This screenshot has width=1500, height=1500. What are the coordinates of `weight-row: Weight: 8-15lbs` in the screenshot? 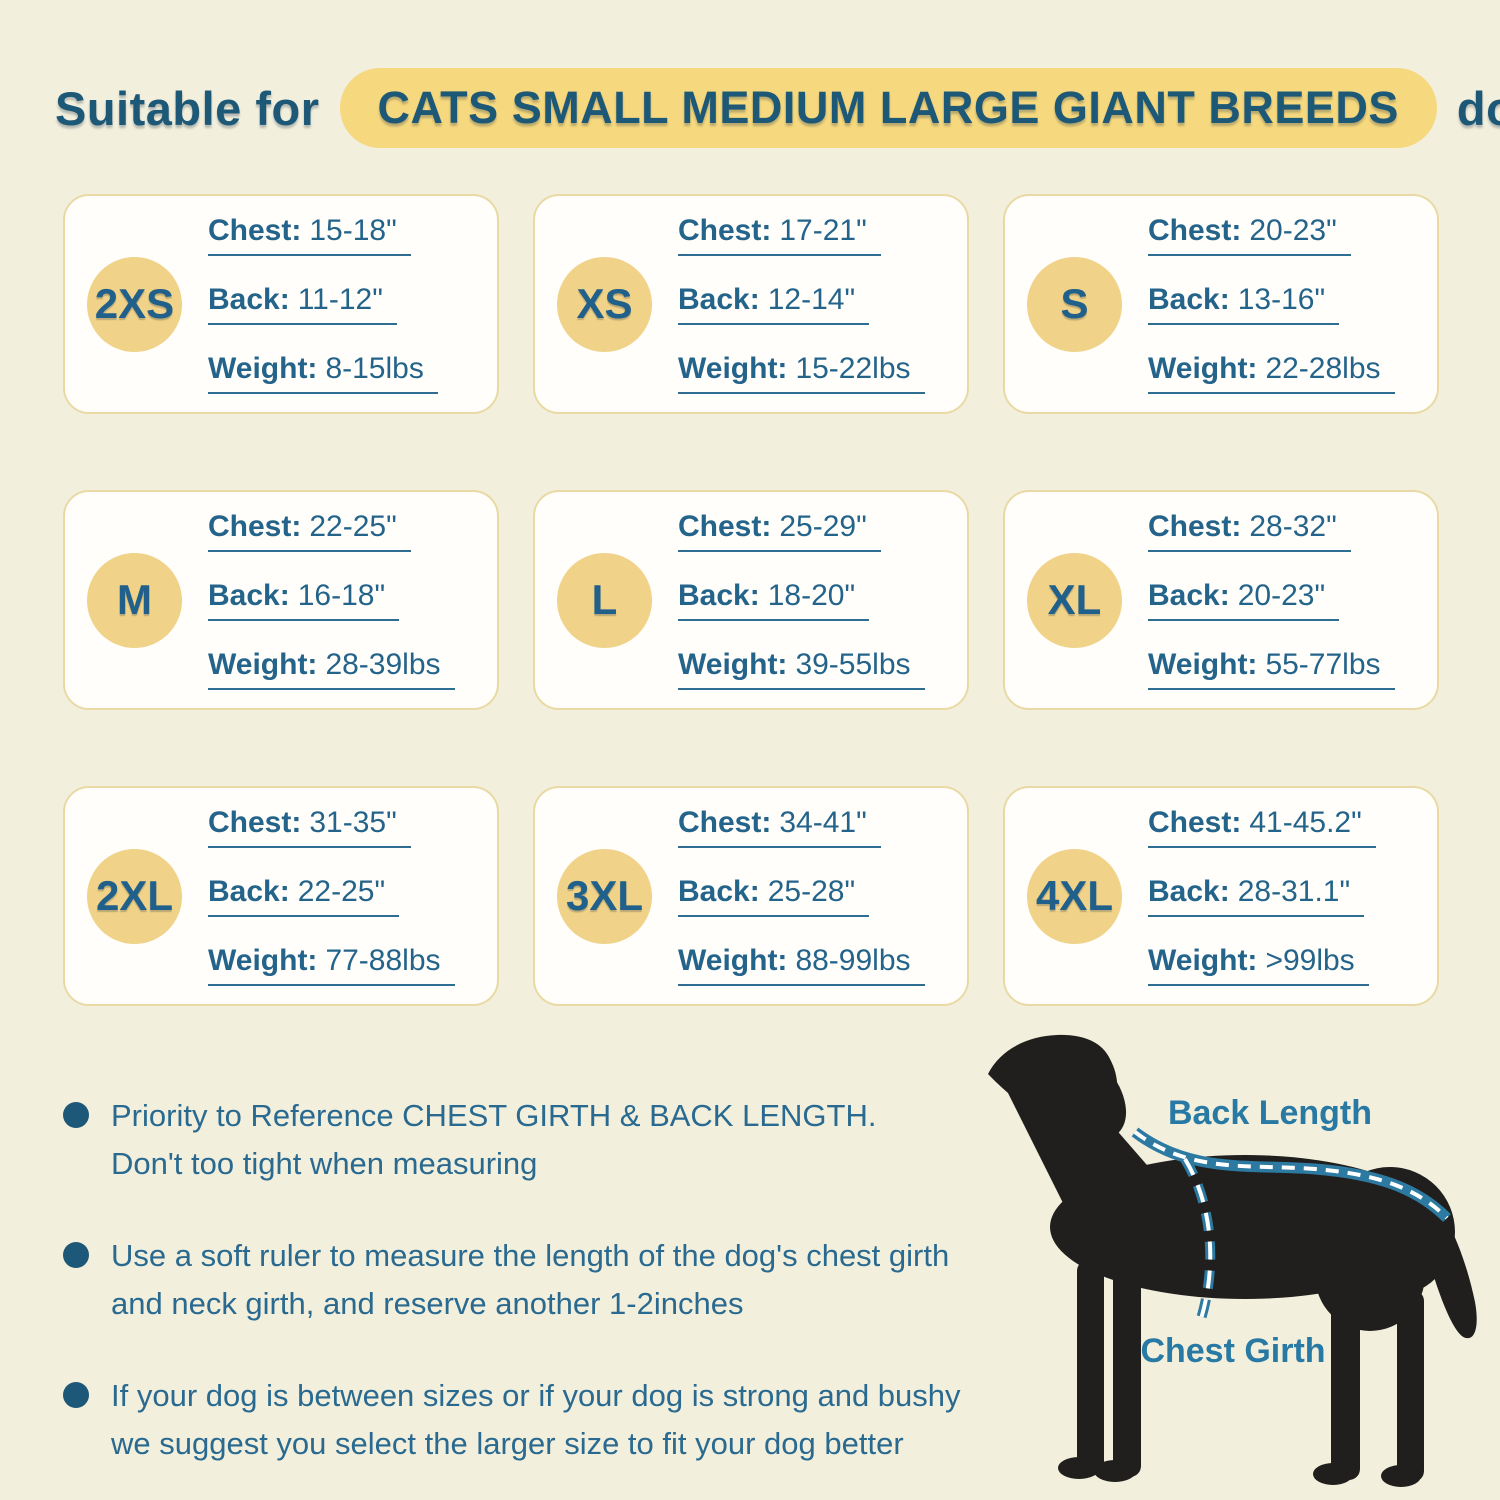 It's located at (323, 373).